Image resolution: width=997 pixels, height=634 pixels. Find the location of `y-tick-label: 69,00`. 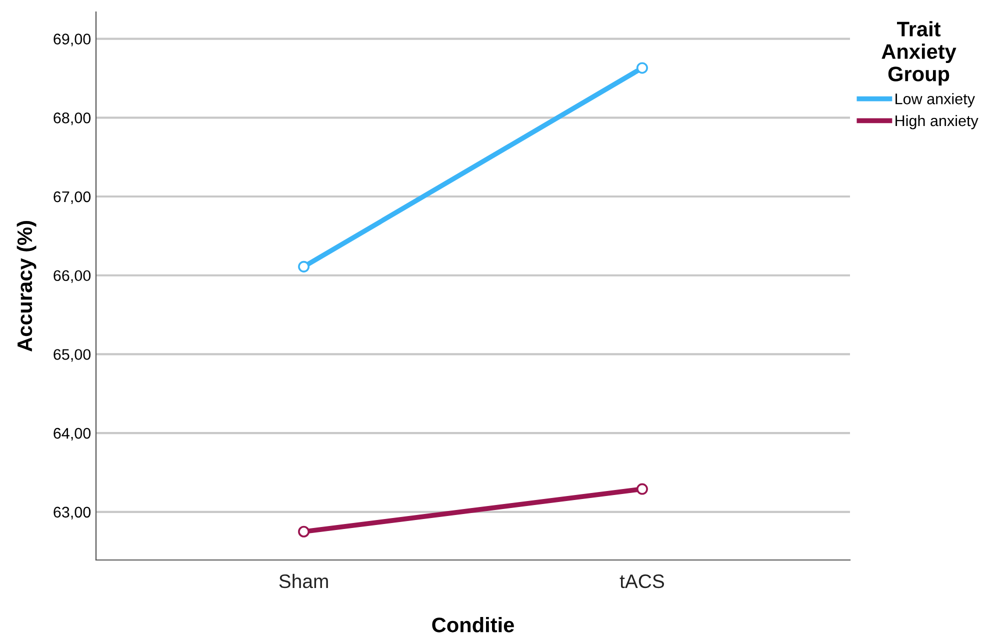

y-tick-label: 69,00 is located at coordinates (72, 40).